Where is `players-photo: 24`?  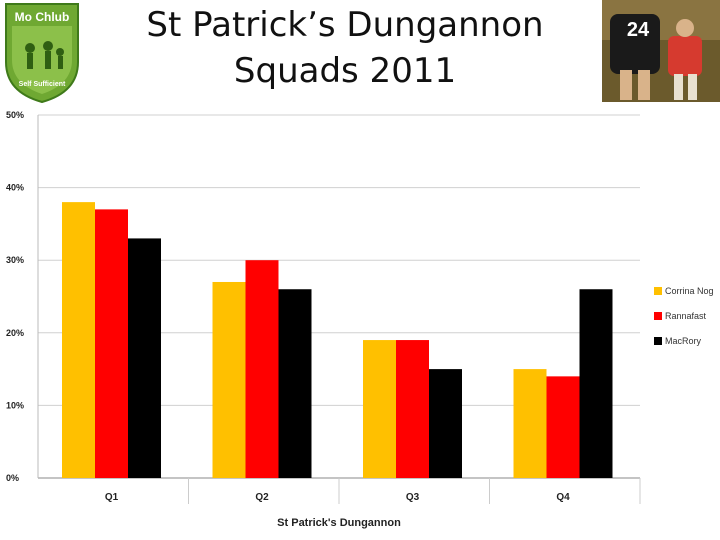
players-photo: 24 is located at coordinates (661, 51).